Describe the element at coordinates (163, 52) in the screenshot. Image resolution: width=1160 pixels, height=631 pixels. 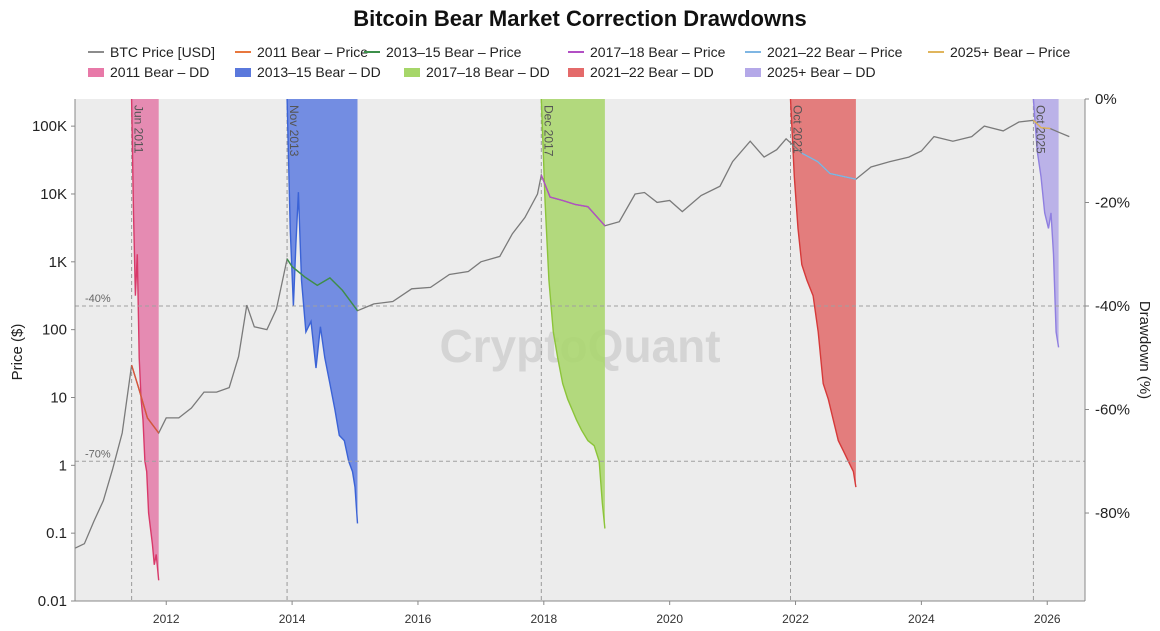
I see `legend-label: BTC Price [USD]` at that location.